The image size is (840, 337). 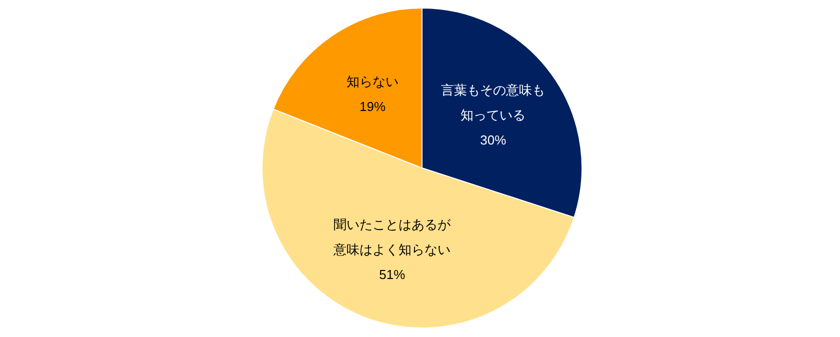 What do you see at coordinates (493, 102) in the screenshot?
I see `slice-label: 言葉もその意味も知っている` at bounding box center [493, 102].